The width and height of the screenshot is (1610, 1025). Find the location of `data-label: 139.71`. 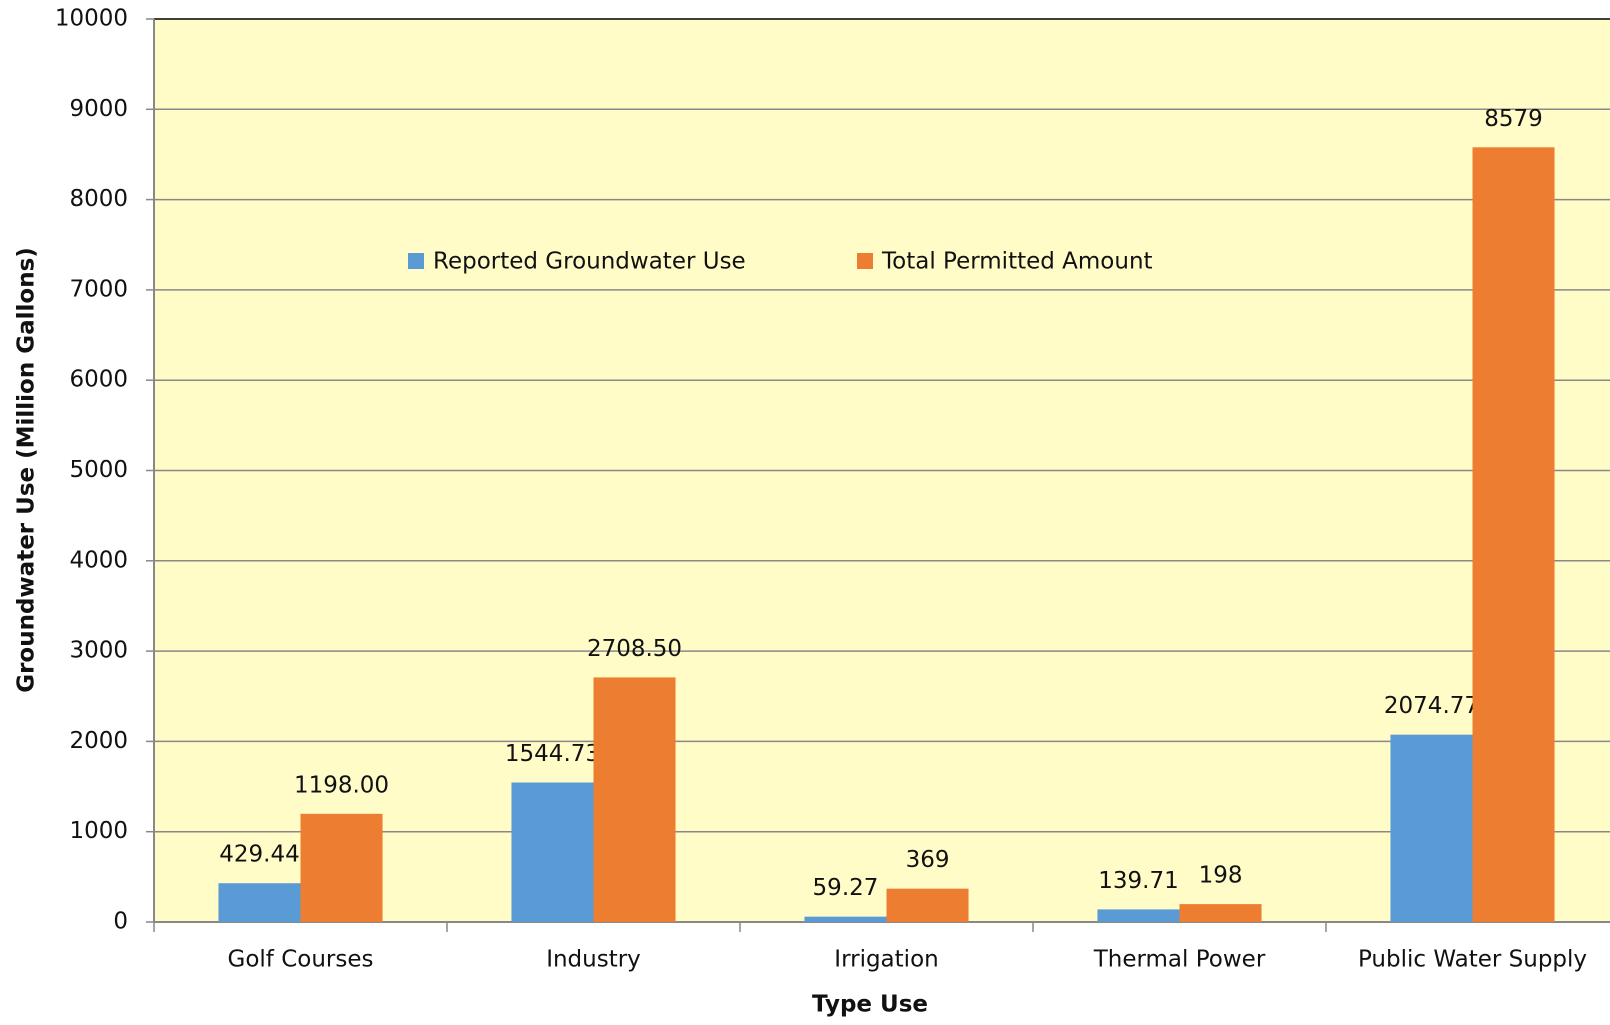

data-label: 139.71 is located at coordinates (1138, 881).